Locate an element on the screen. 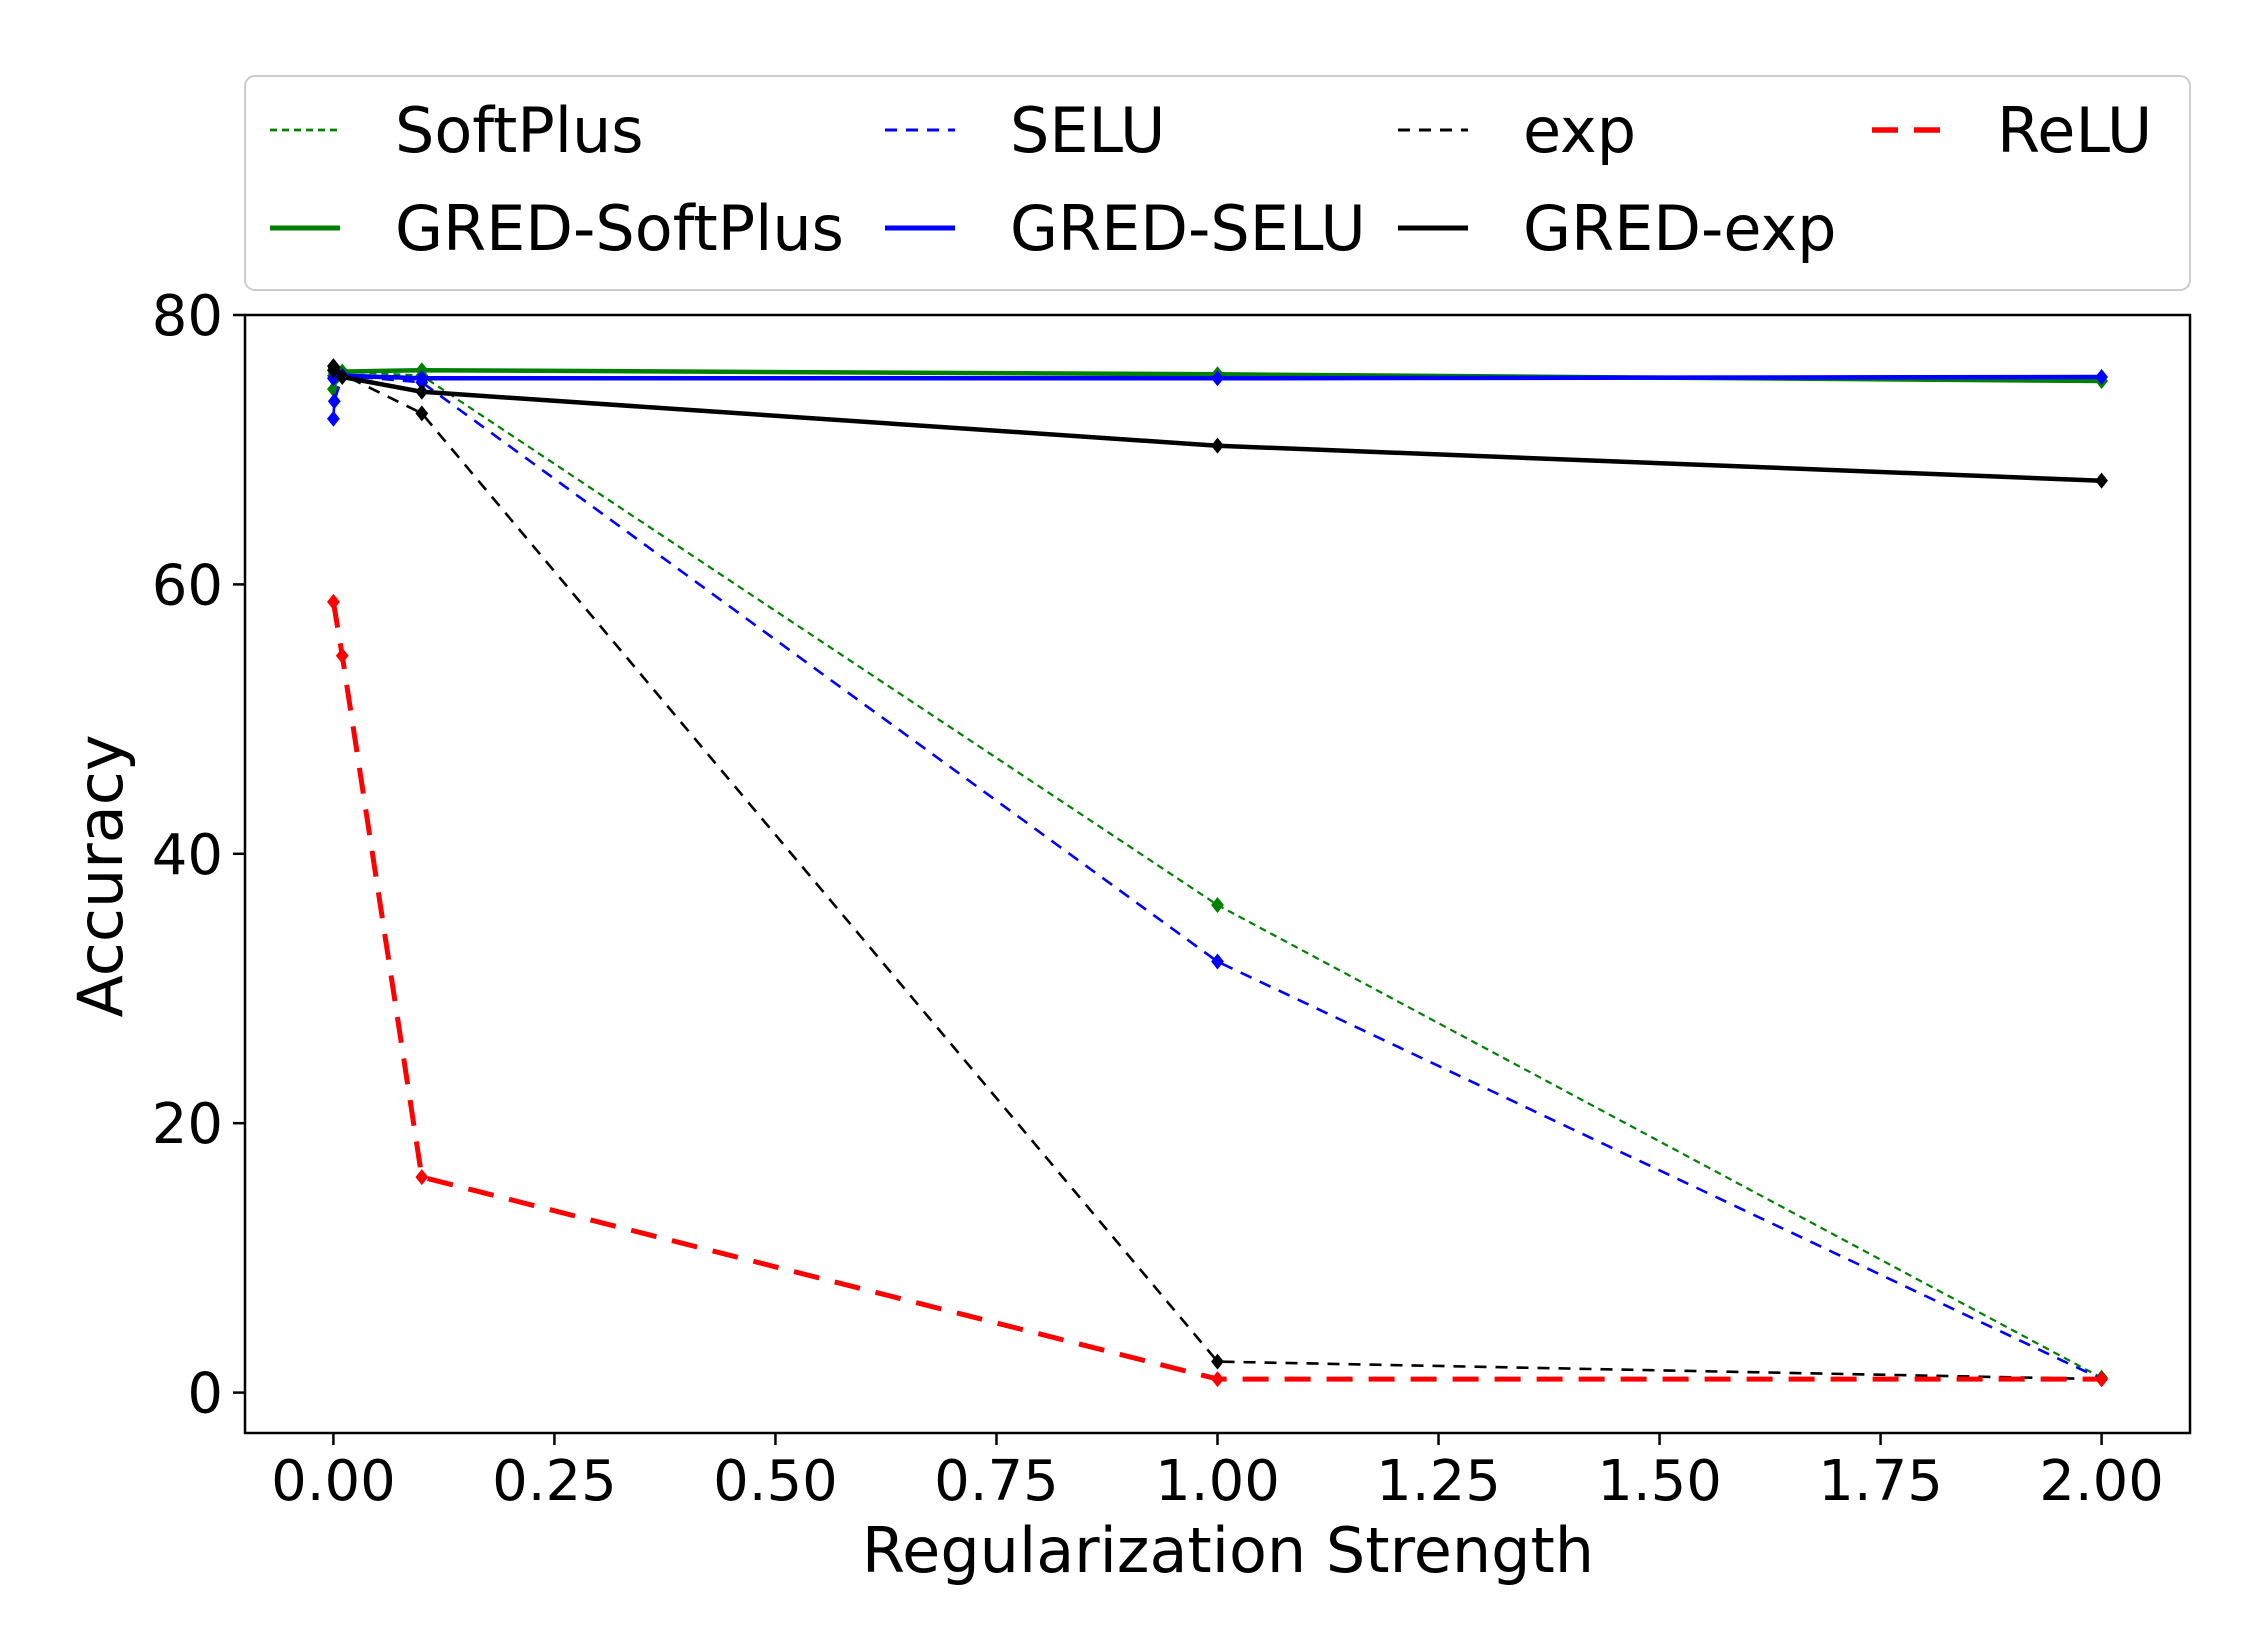 The height and width of the screenshot is (1650, 2250). legend-label: exp is located at coordinates (1579, 130).